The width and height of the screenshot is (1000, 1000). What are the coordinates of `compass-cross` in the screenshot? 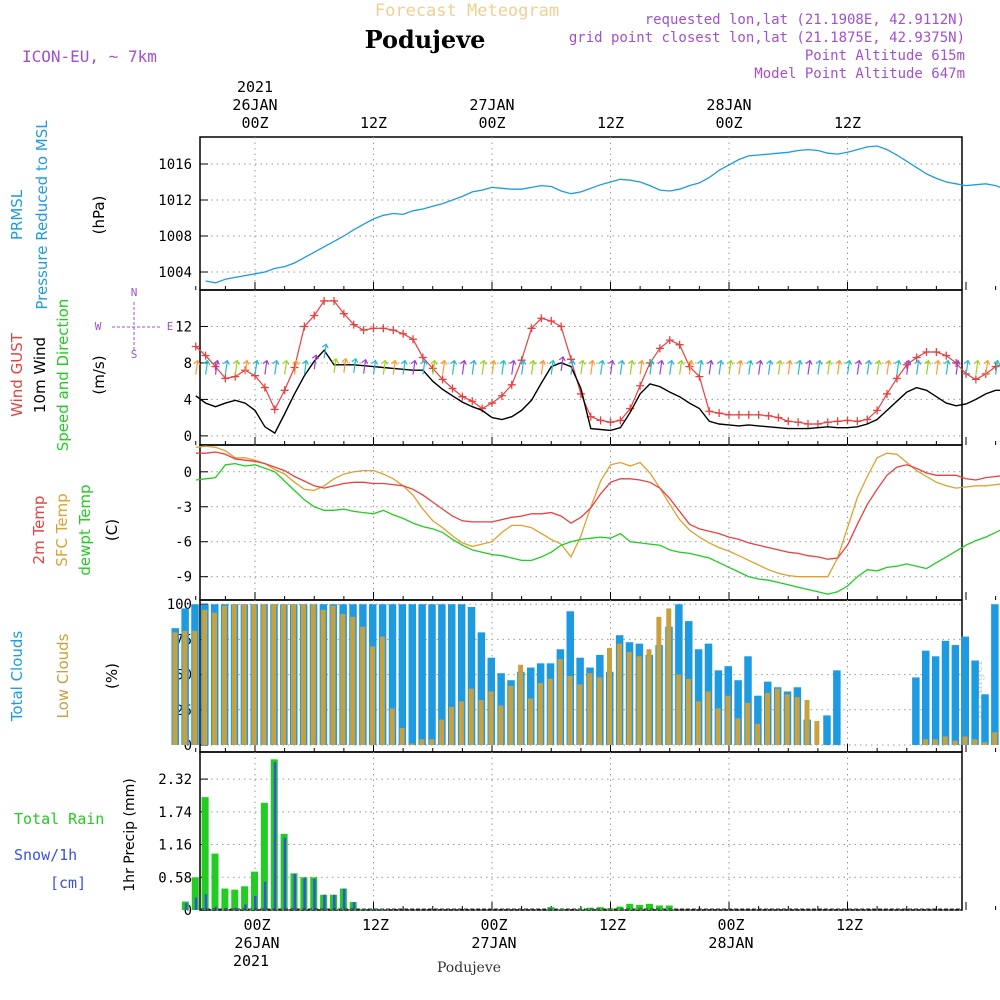 It's located at (136, 326).